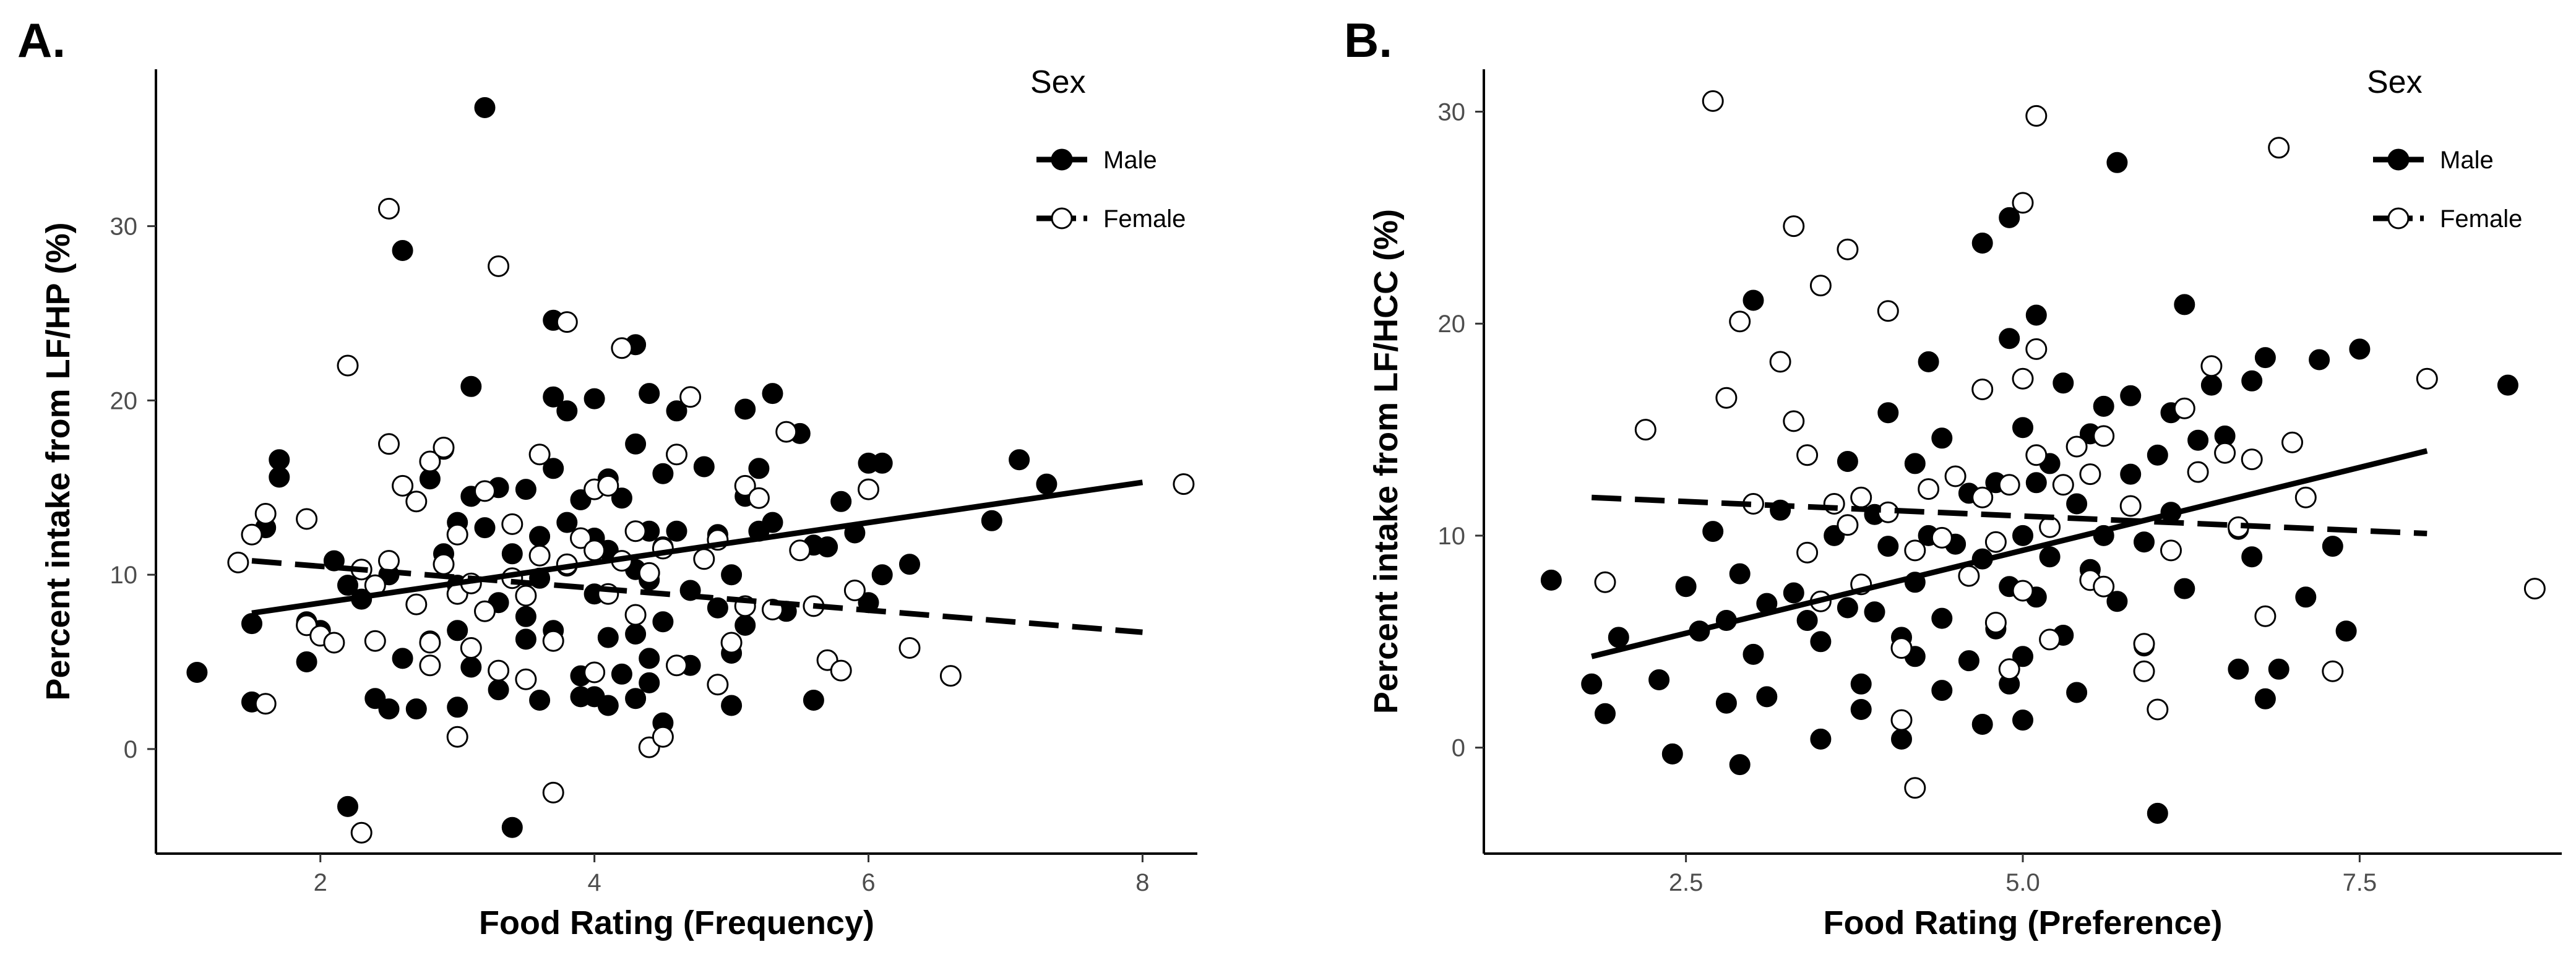 The image size is (2576, 960). Describe the element at coordinates (2009, 515) in the screenshot. I see `fit-line-female` at that location.